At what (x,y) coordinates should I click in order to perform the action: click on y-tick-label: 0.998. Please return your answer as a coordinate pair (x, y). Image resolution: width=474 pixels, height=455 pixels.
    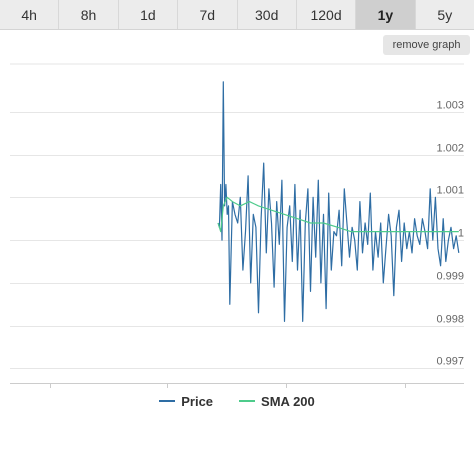
    Looking at the image, I should click on (450, 320).